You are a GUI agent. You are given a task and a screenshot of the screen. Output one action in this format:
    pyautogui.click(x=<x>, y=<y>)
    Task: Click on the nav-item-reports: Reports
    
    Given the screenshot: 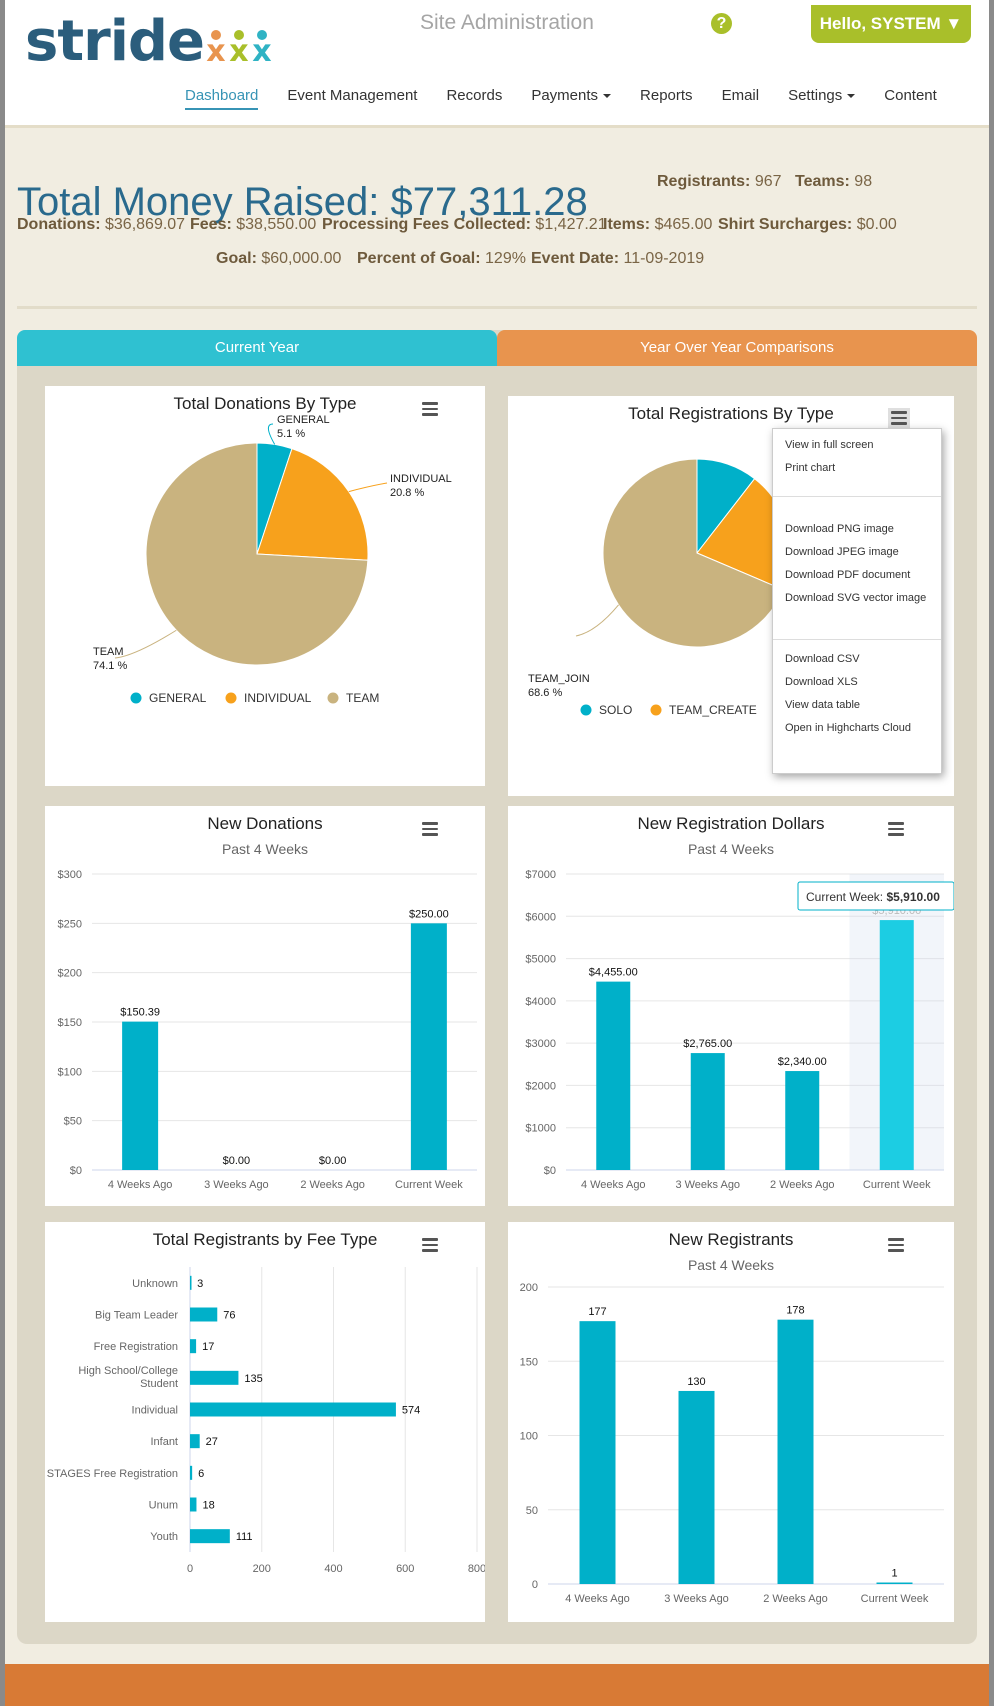 What is the action you would take?
    pyautogui.click(x=666, y=95)
    